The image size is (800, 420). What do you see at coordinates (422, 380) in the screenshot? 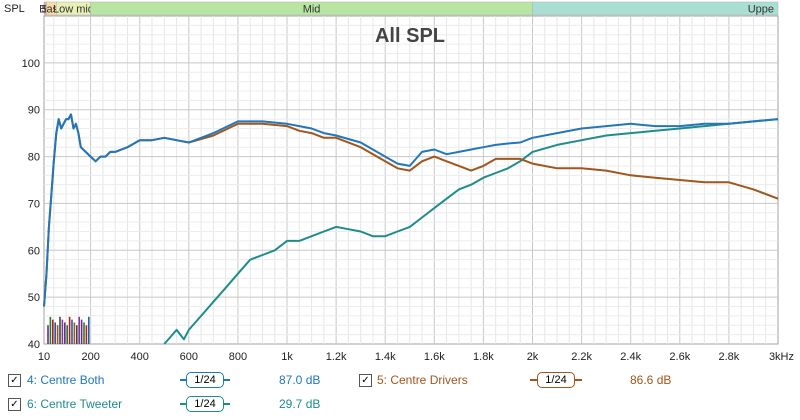
I see `legend-label: 5: Centre Drivers` at bounding box center [422, 380].